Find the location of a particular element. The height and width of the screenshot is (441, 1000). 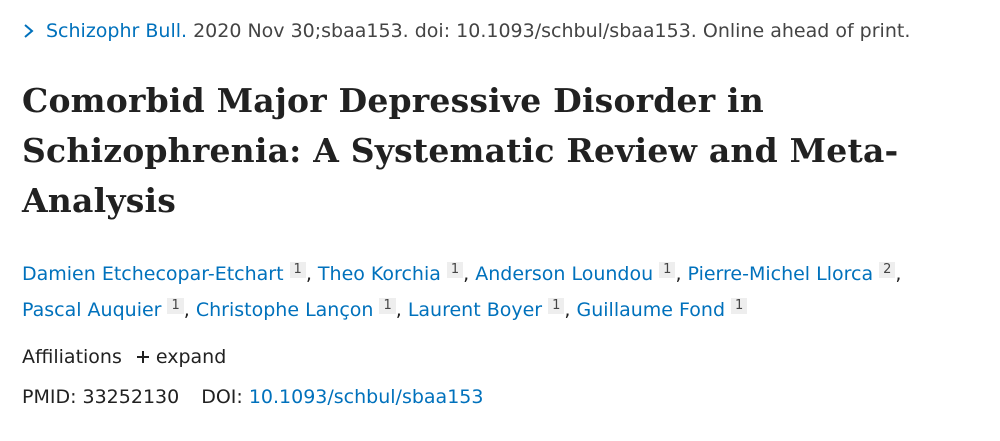

author-name: Pascal Auquier is located at coordinates (92, 310).